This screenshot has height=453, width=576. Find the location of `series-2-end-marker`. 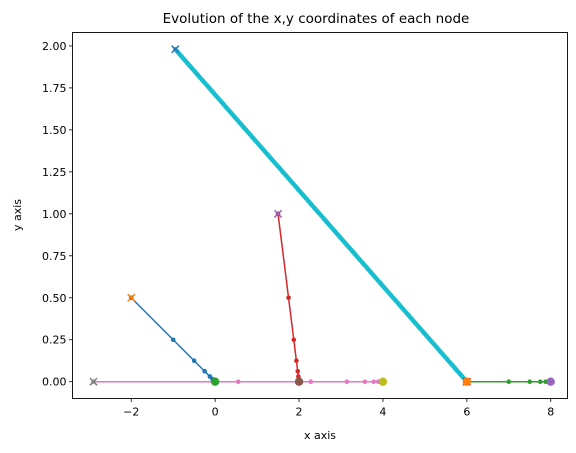

series-2-end-marker is located at coordinates (383, 381).